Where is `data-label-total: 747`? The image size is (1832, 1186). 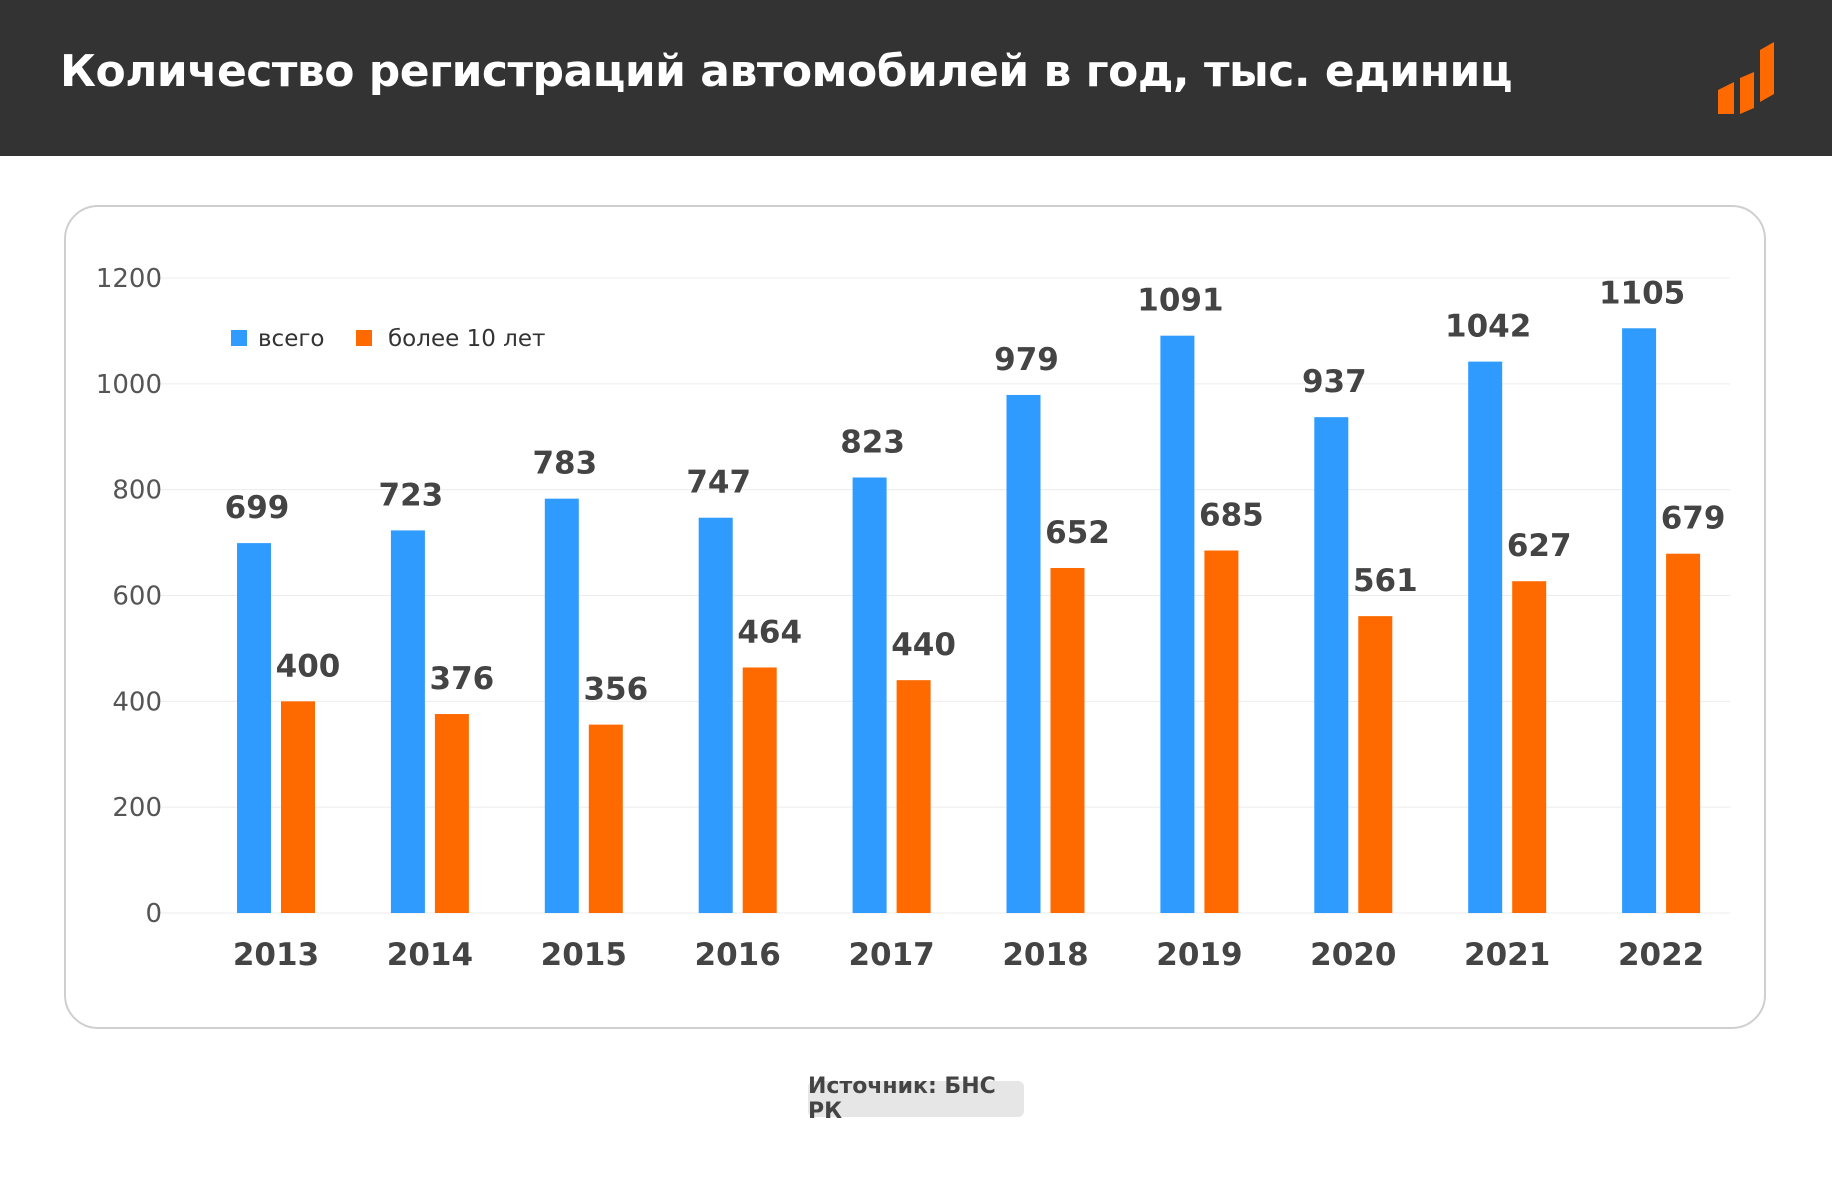
data-label-total: 747 is located at coordinates (718, 483).